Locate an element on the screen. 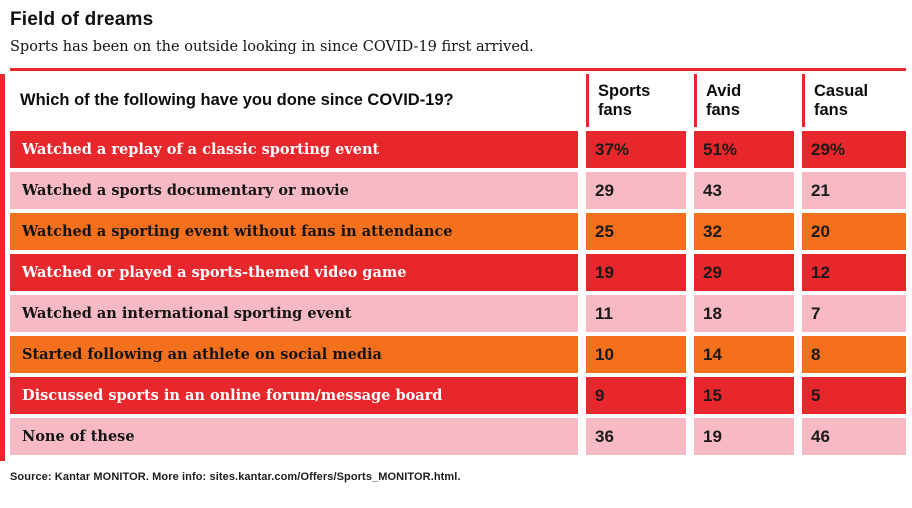 The image size is (912, 508). row-value: 43 is located at coordinates (744, 190).